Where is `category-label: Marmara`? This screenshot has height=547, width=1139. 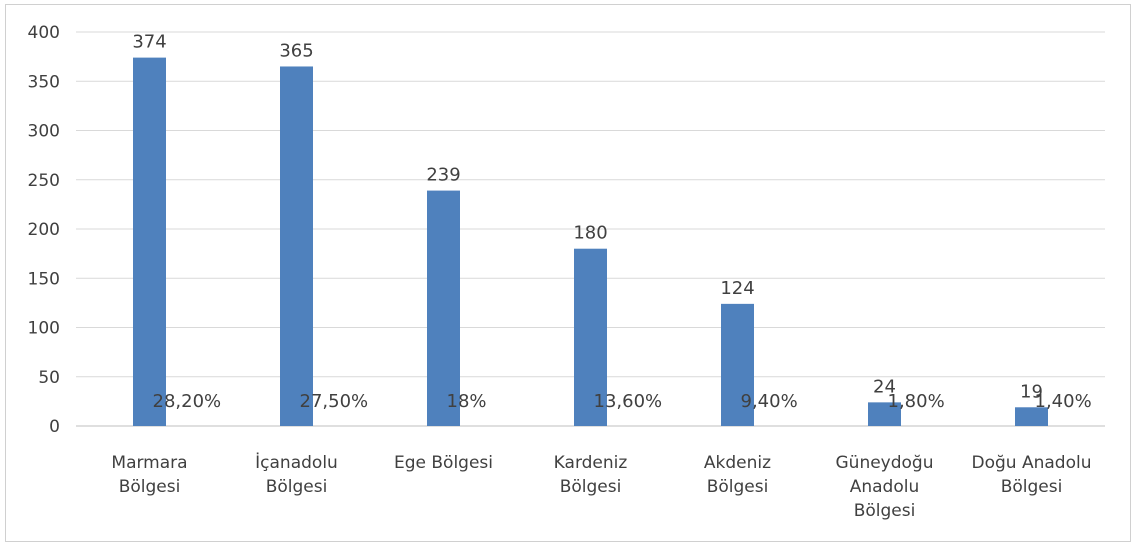
category-label: Marmara is located at coordinates (149, 463).